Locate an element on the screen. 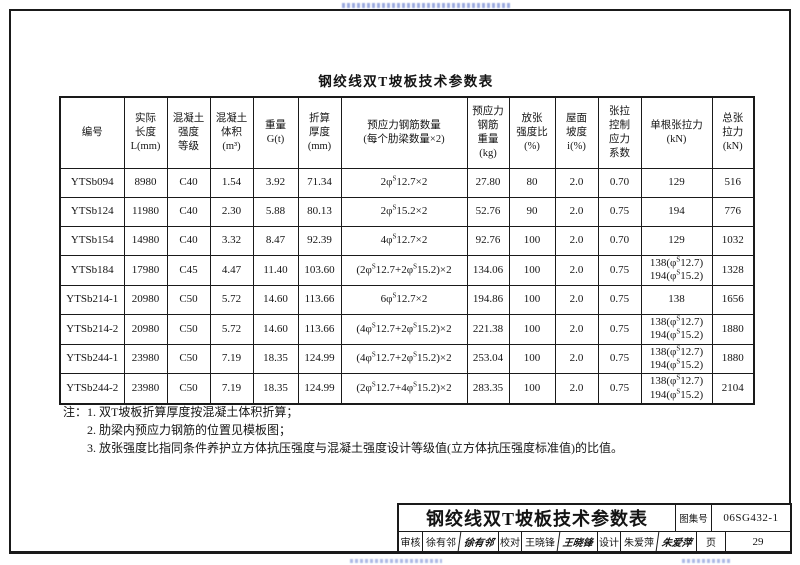 The image size is (800, 565). column-header: 折算 厚度 (mm) is located at coordinates (319, 132).